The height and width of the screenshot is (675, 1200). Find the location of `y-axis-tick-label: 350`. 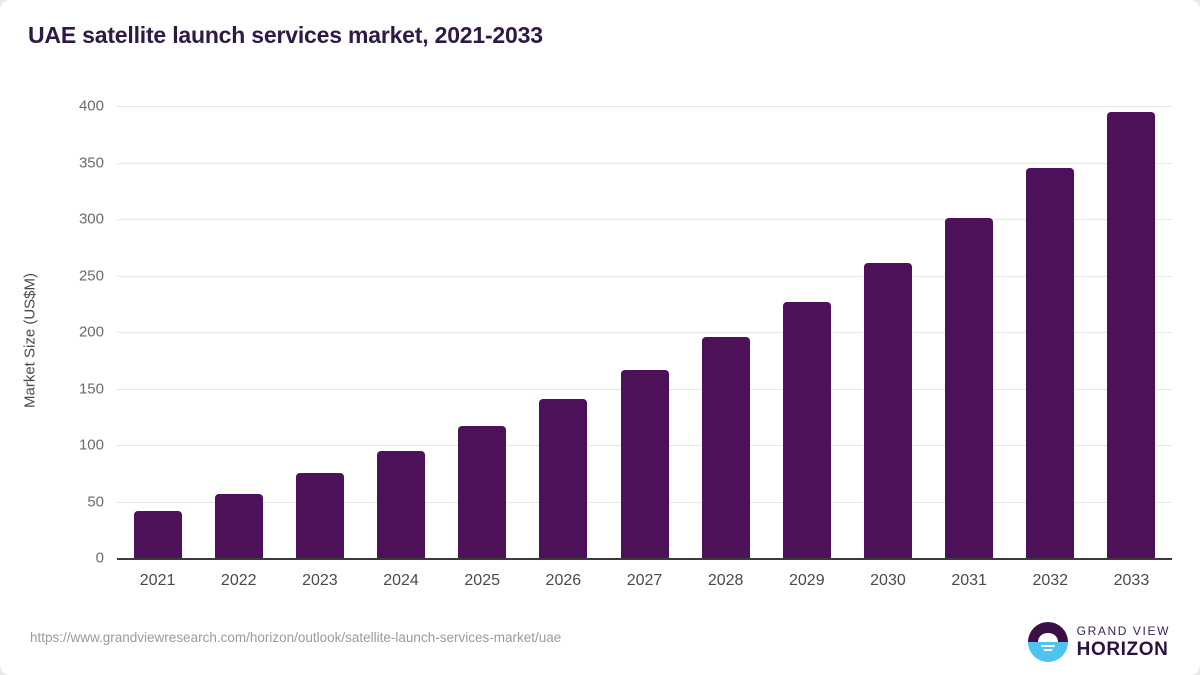

y-axis-tick-label: 350 is located at coordinates (91, 162).